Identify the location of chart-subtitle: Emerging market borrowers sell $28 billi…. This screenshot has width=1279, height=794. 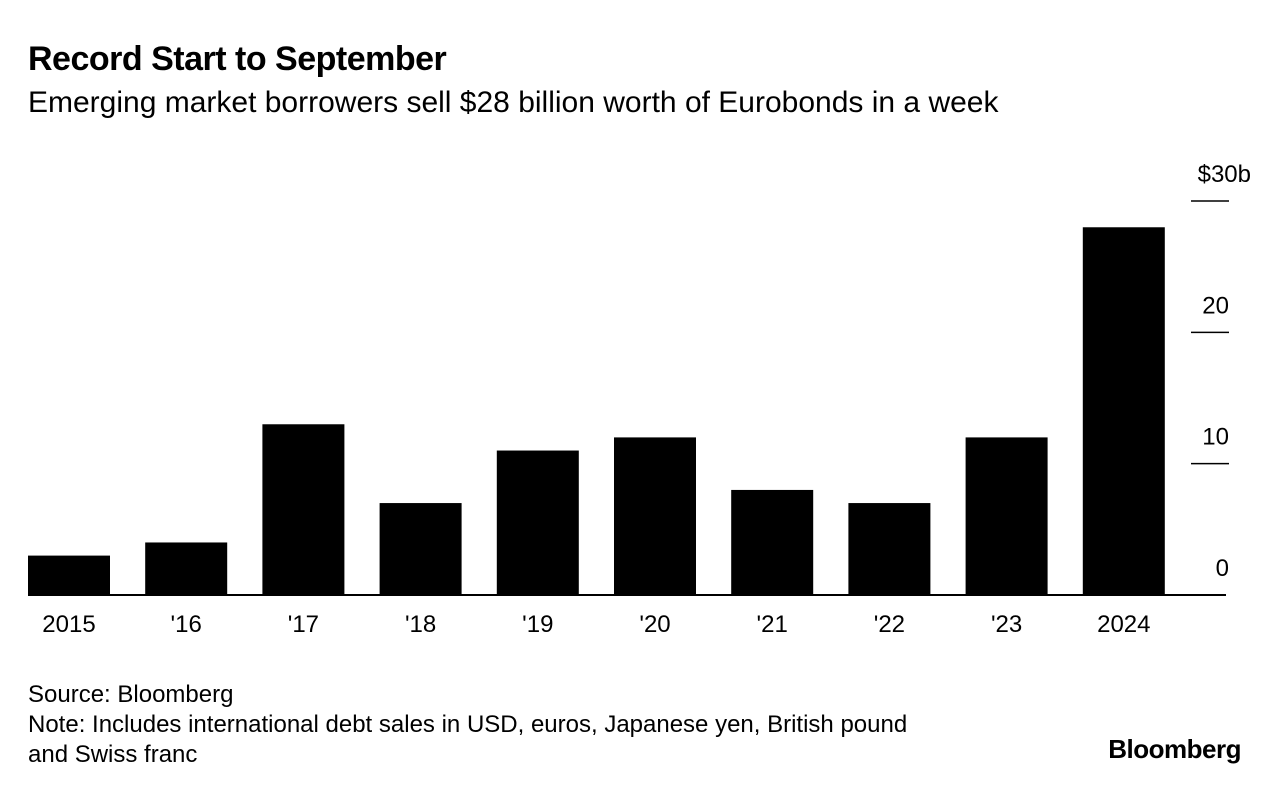
(513, 102).